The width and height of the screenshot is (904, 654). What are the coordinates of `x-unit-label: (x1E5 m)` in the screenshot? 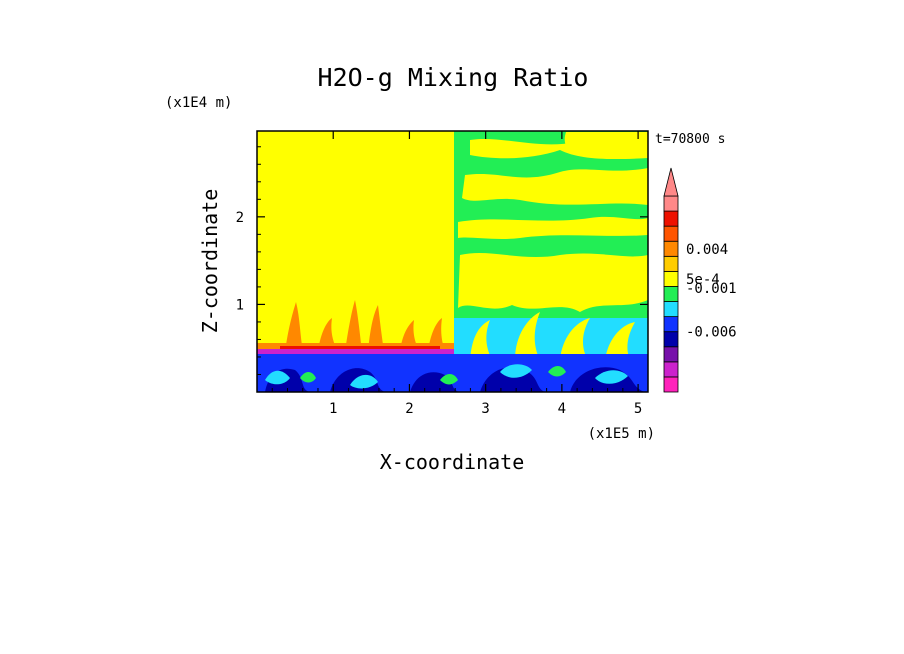 It's located at (621, 434).